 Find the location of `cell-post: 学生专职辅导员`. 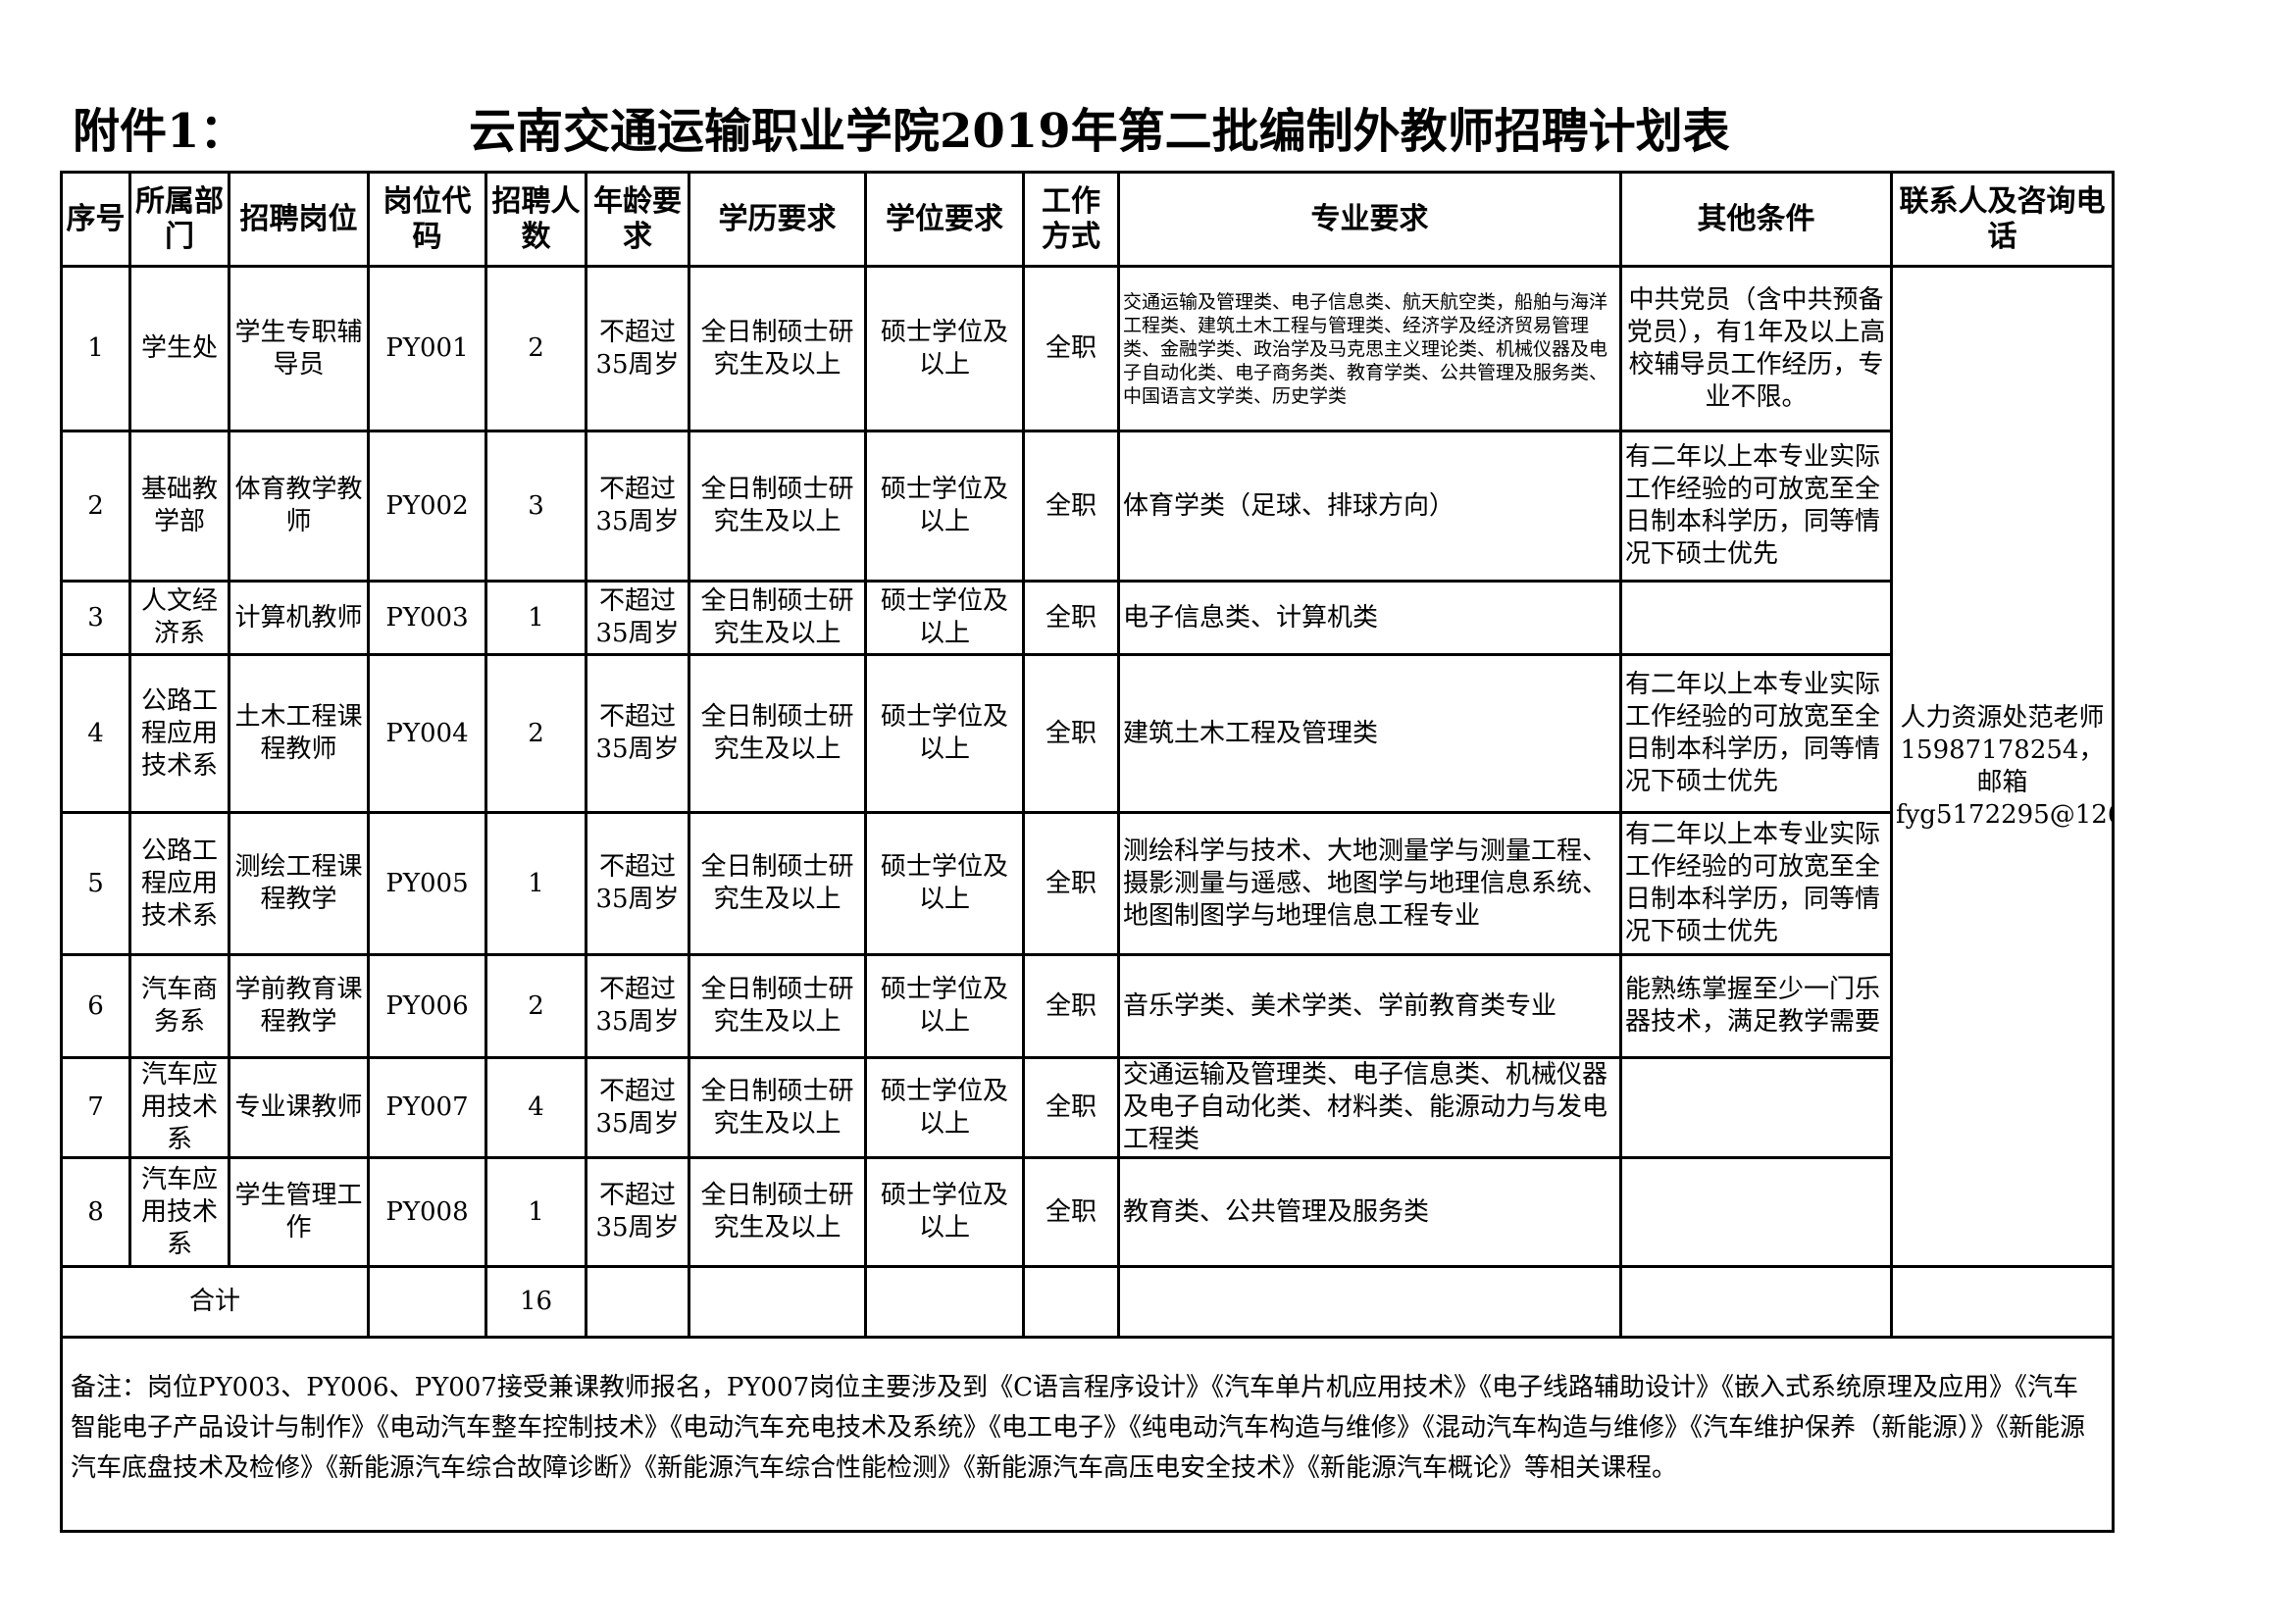

cell-post: 学生专职辅导员 is located at coordinates (299, 349).